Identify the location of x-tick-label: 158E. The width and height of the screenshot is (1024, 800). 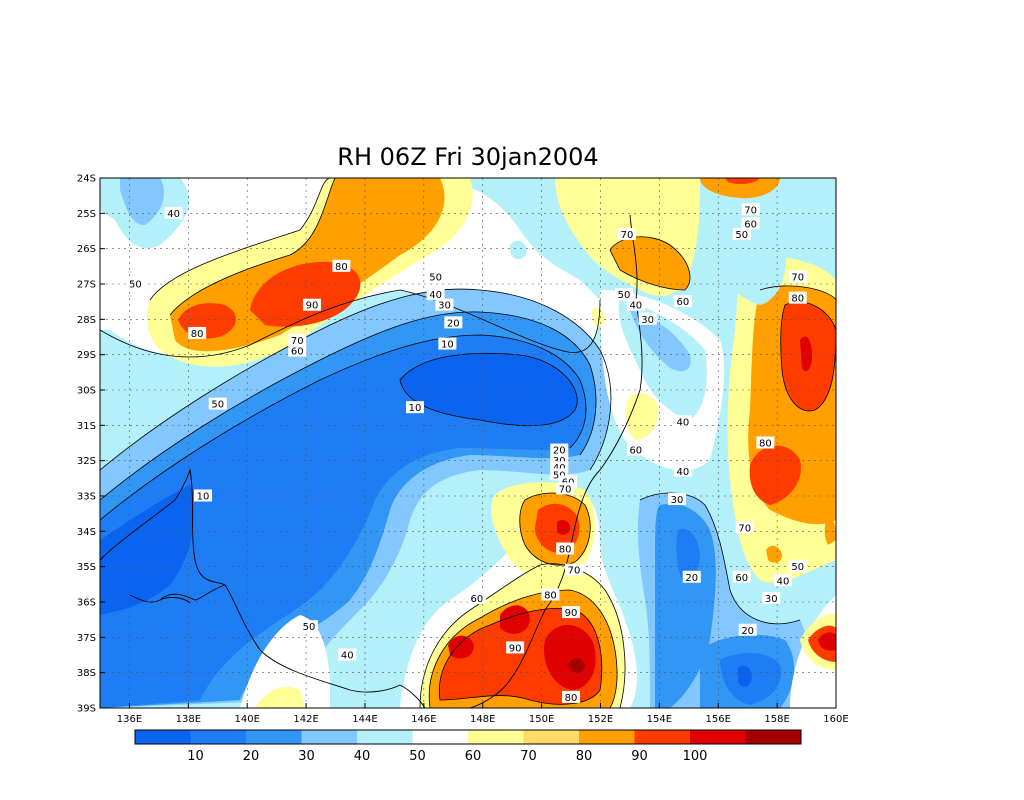
(776, 719).